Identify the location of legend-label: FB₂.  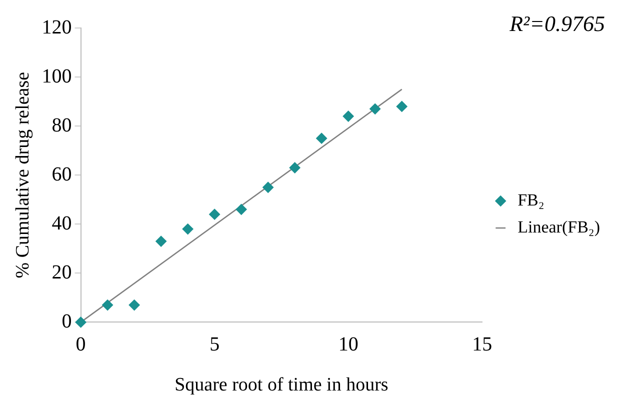
(531, 200).